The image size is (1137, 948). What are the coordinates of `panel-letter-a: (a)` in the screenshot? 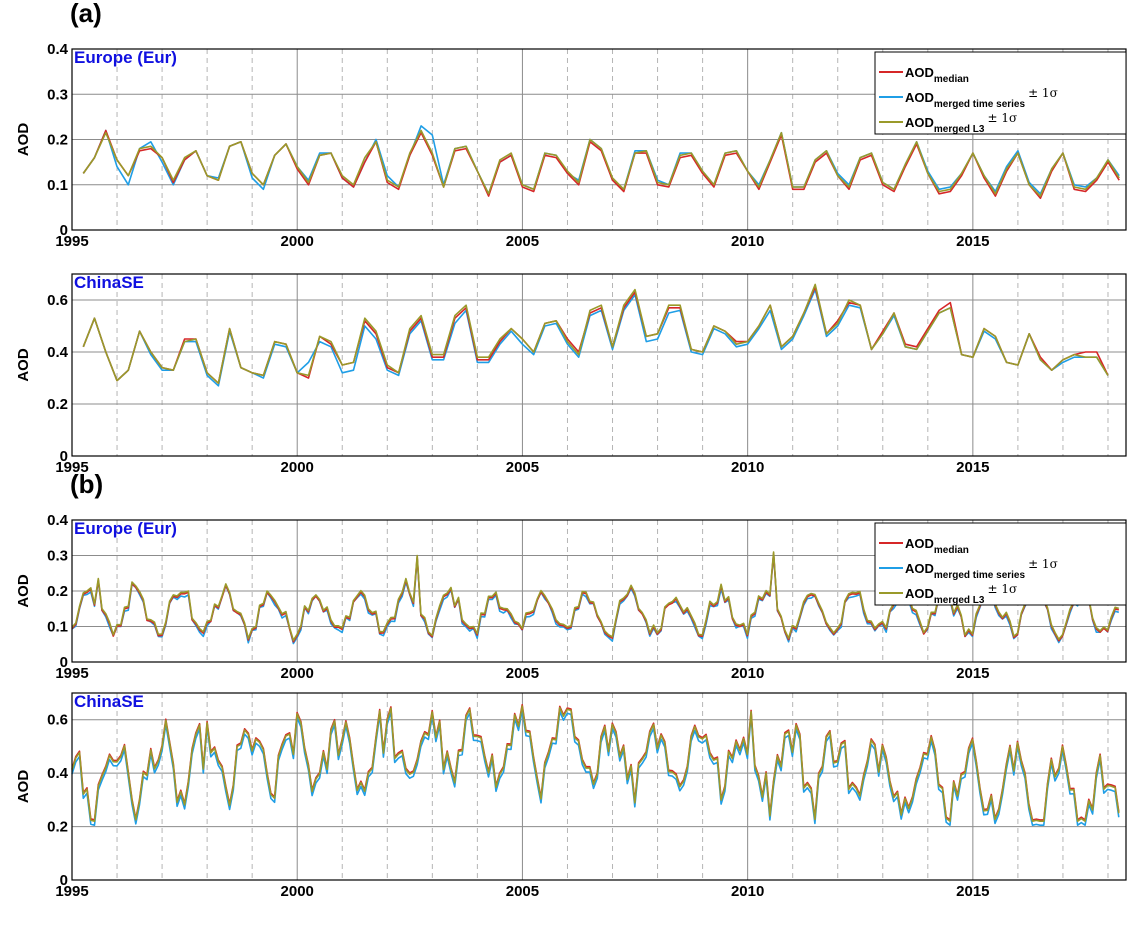 It's located at (86, 14).